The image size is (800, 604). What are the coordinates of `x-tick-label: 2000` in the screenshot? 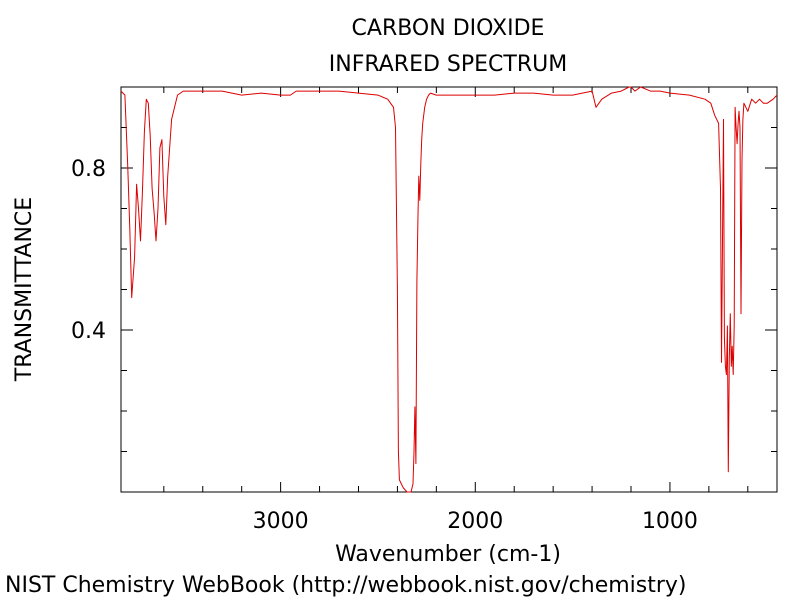 It's located at (475, 521).